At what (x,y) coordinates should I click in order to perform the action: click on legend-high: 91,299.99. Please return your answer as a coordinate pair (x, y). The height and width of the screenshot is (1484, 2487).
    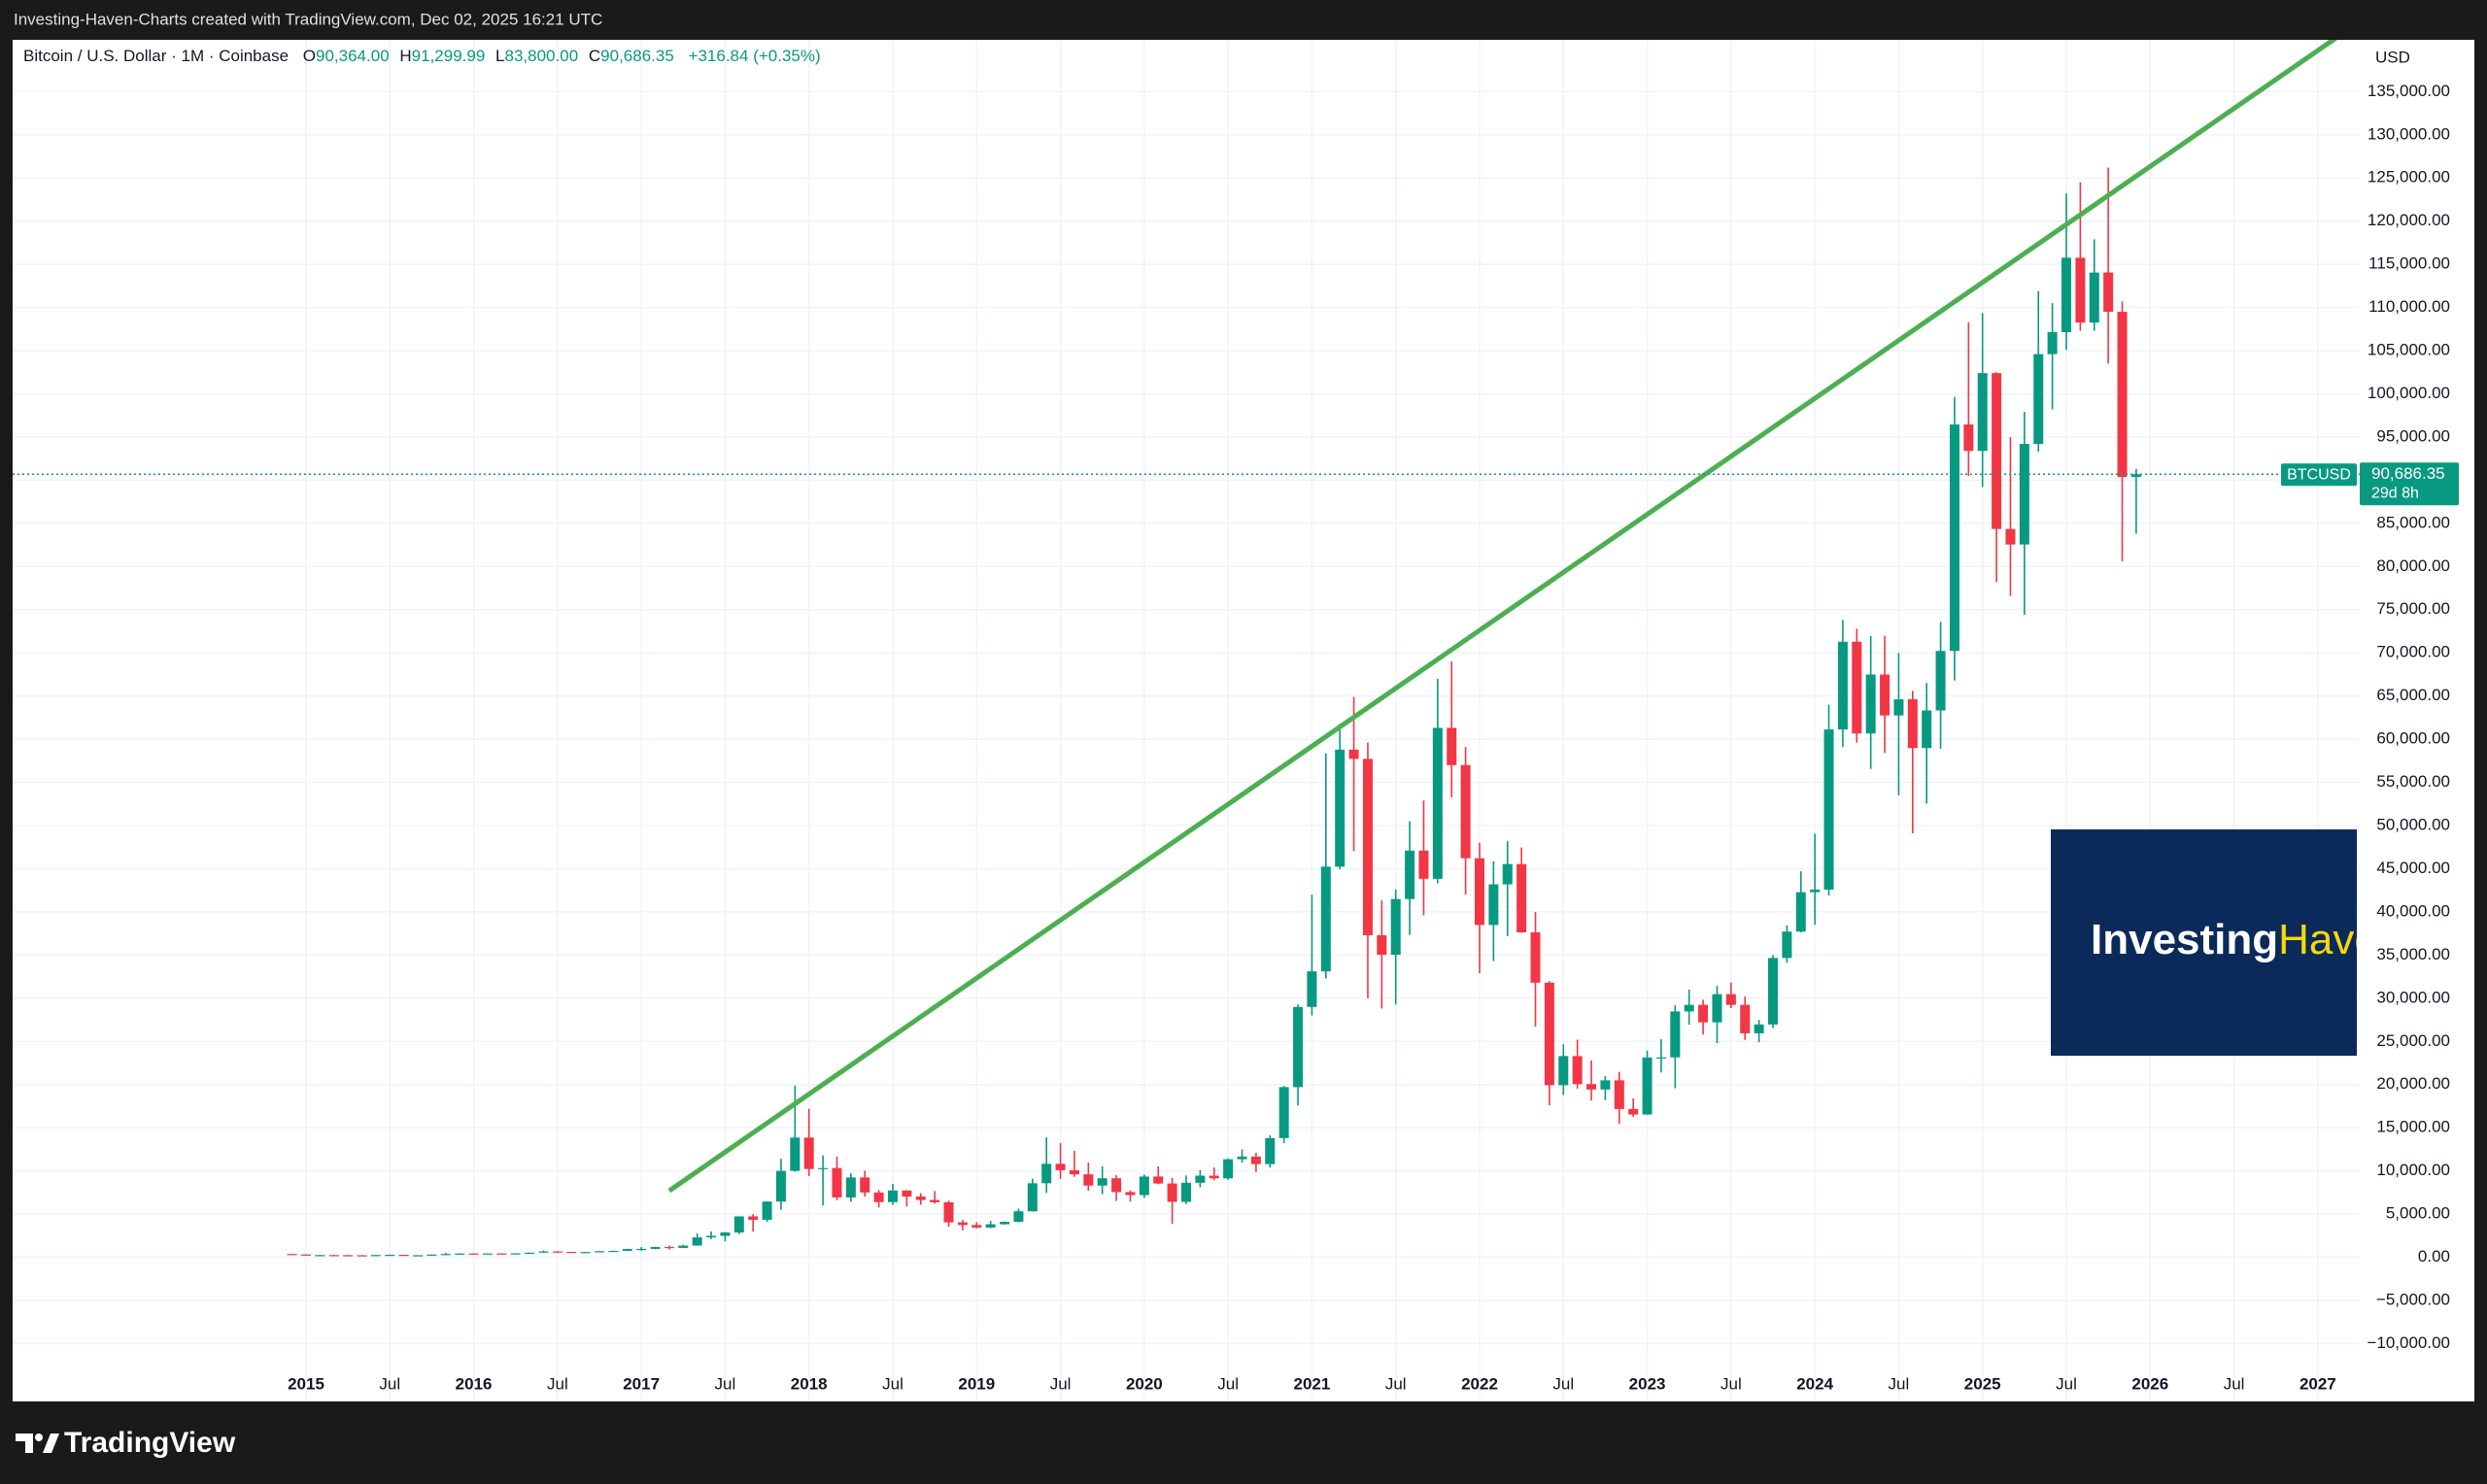
    Looking at the image, I should click on (449, 56).